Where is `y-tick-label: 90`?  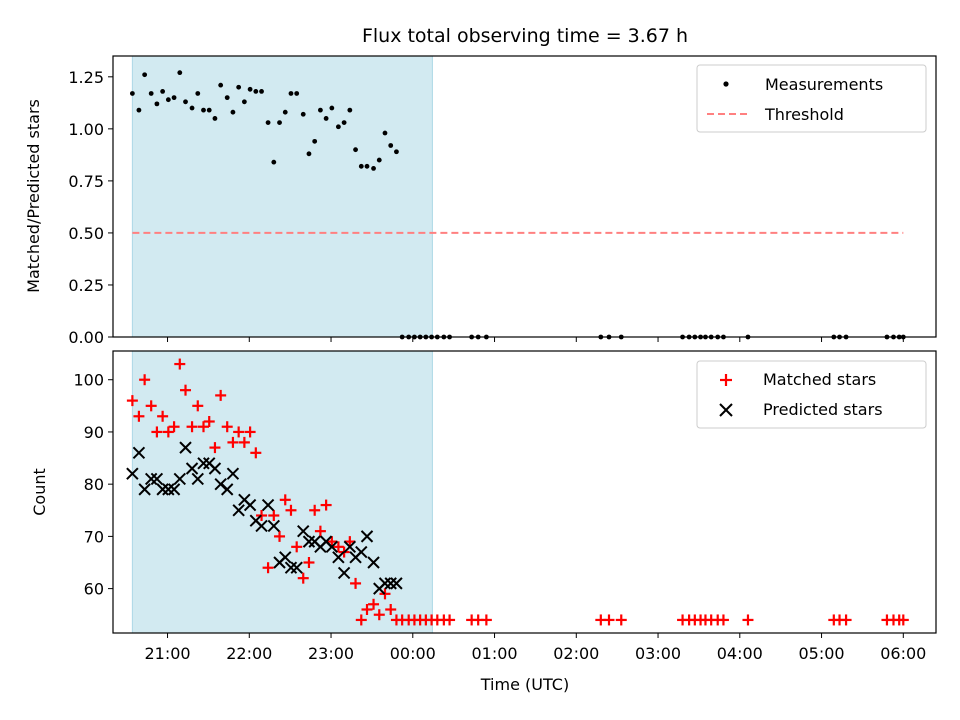
y-tick-label: 90 is located at coordinates (94, 432).